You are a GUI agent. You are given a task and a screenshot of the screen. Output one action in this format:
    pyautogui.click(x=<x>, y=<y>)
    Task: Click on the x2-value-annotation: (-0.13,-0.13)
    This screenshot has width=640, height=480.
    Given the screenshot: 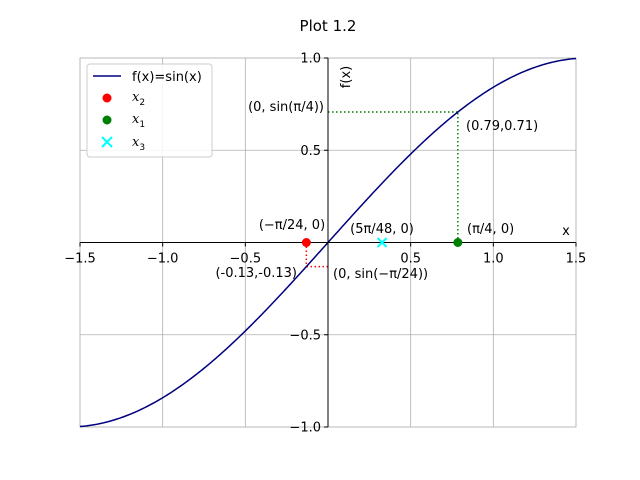 What is the action you would take?
    pyautogui.click(x=256, y=273)
    